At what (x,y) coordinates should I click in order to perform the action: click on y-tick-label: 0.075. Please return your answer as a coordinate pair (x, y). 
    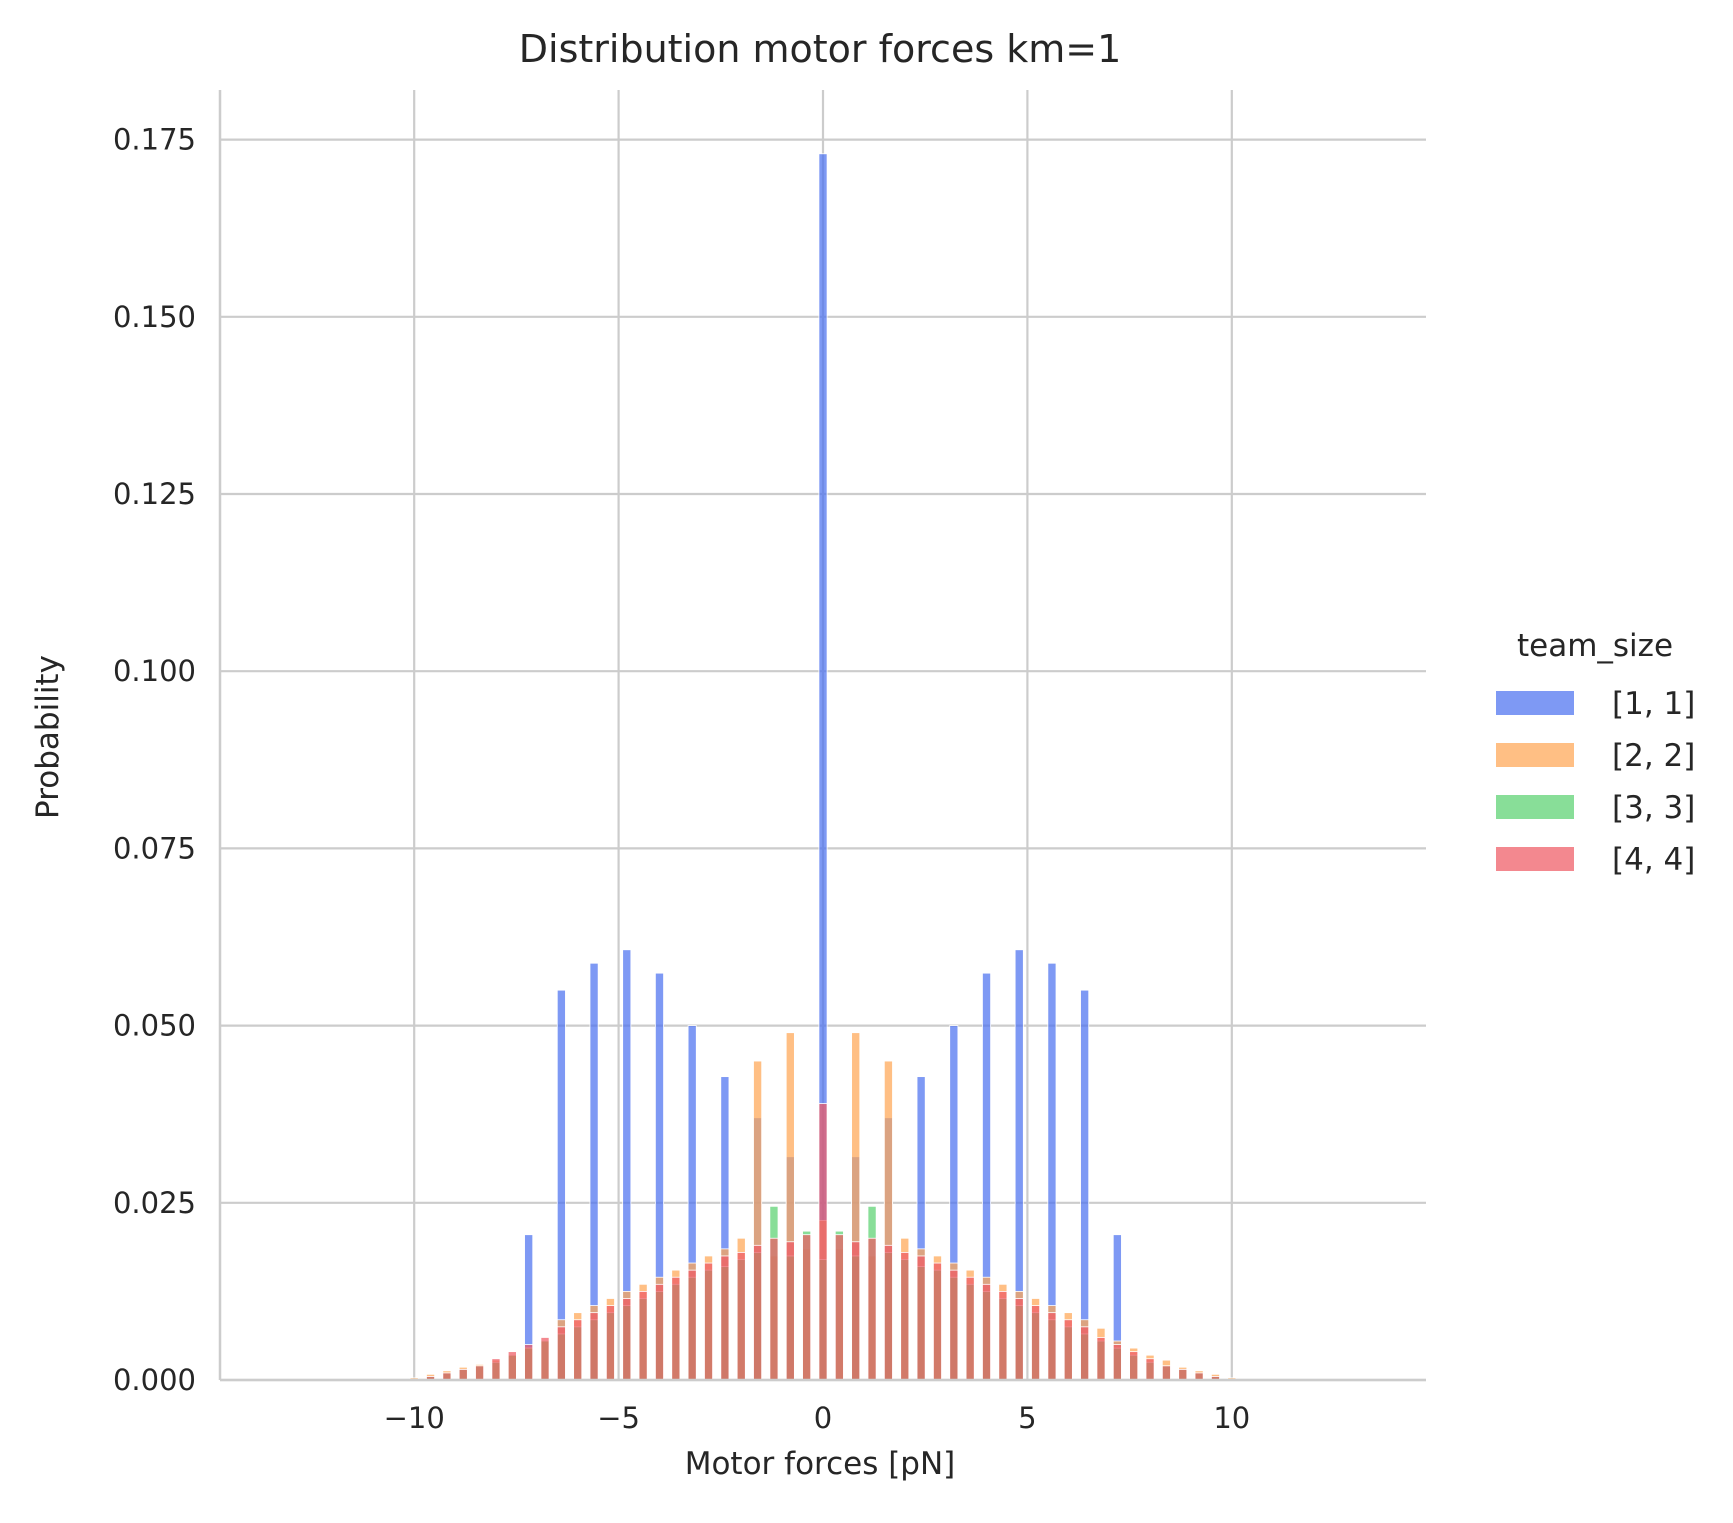
    Looking at the image, I should click on (154, 848).